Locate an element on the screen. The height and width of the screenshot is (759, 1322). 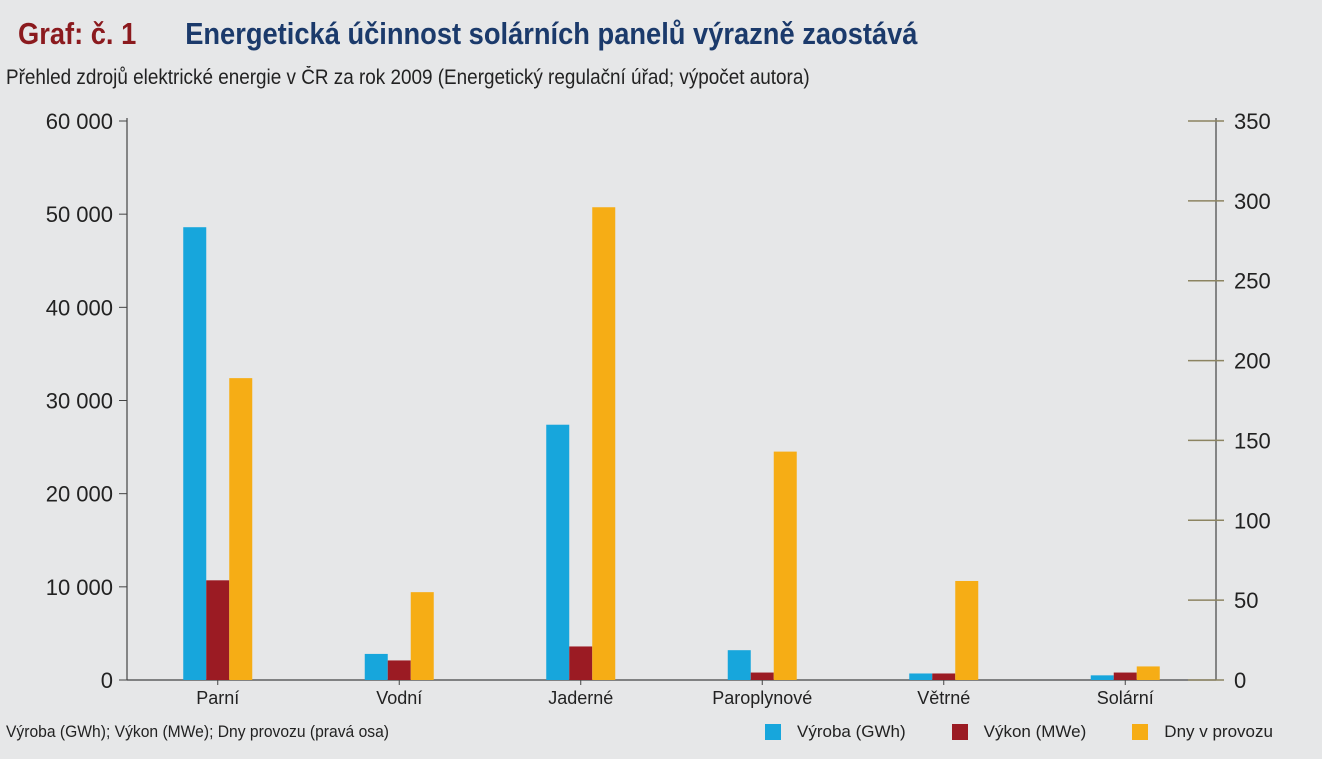
category-label: Větrné is located at coordinates (943, 698).